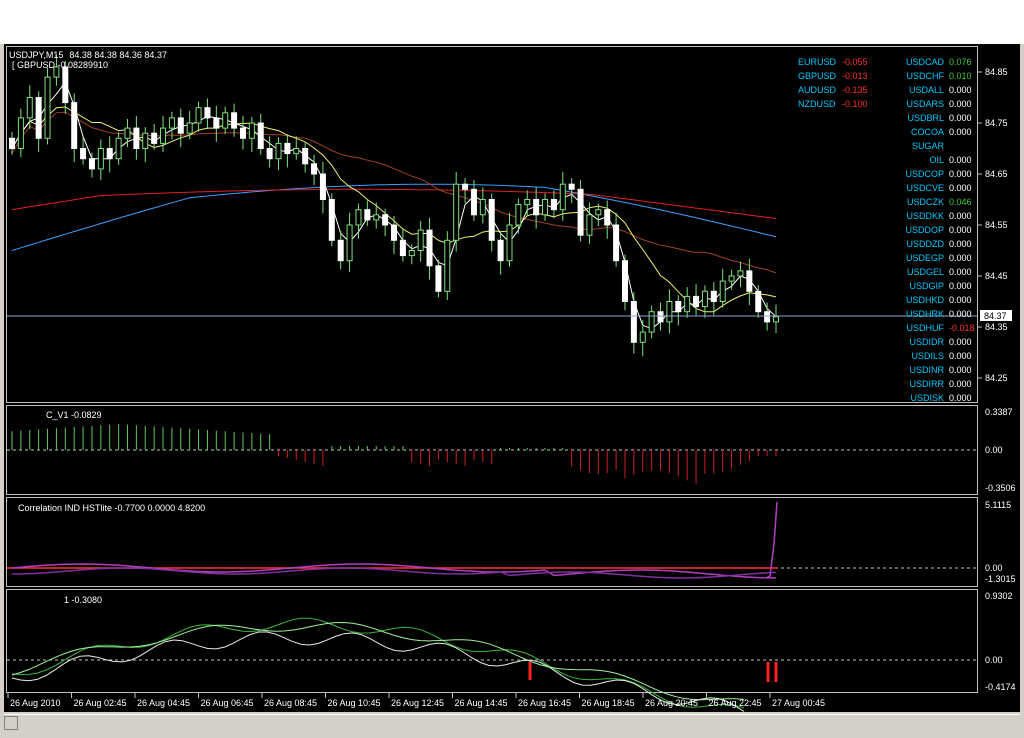 This screenshot has height=738, width=1024. What do you see at coordinates (926, 342) in the screenshot?
I see `pair-name: USDIDR` at bounding box center [926, 342].